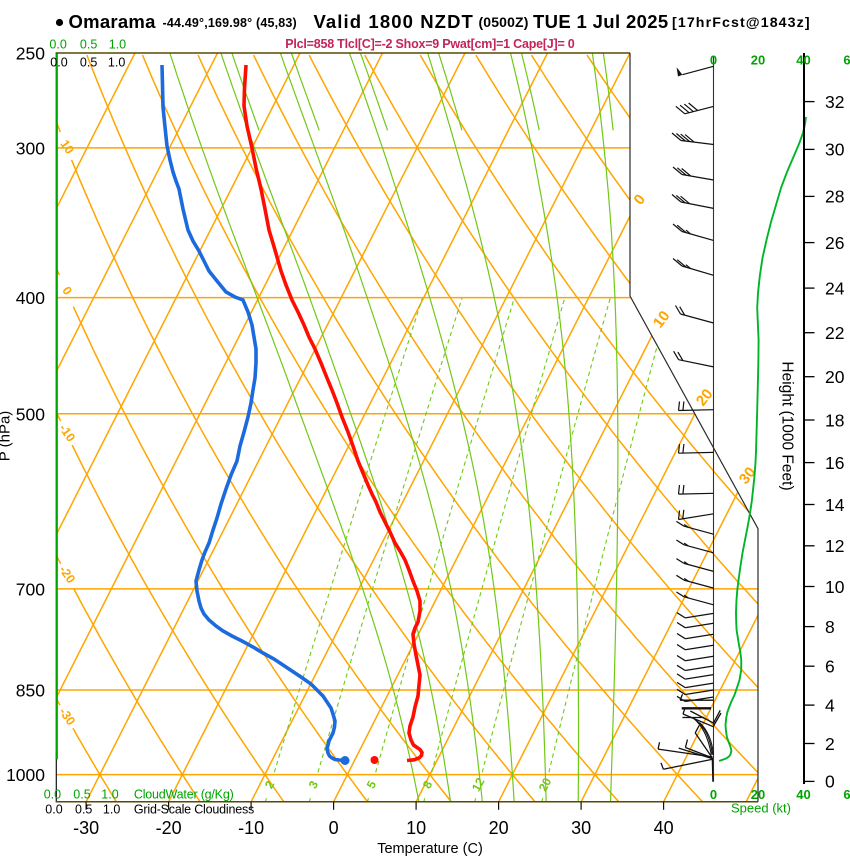 This screenshot has width=850, height=865. What do you see at coordinates (25, 775) in the screenshot?
I see `svg-text: 1000` at bounding box center [25, 775].